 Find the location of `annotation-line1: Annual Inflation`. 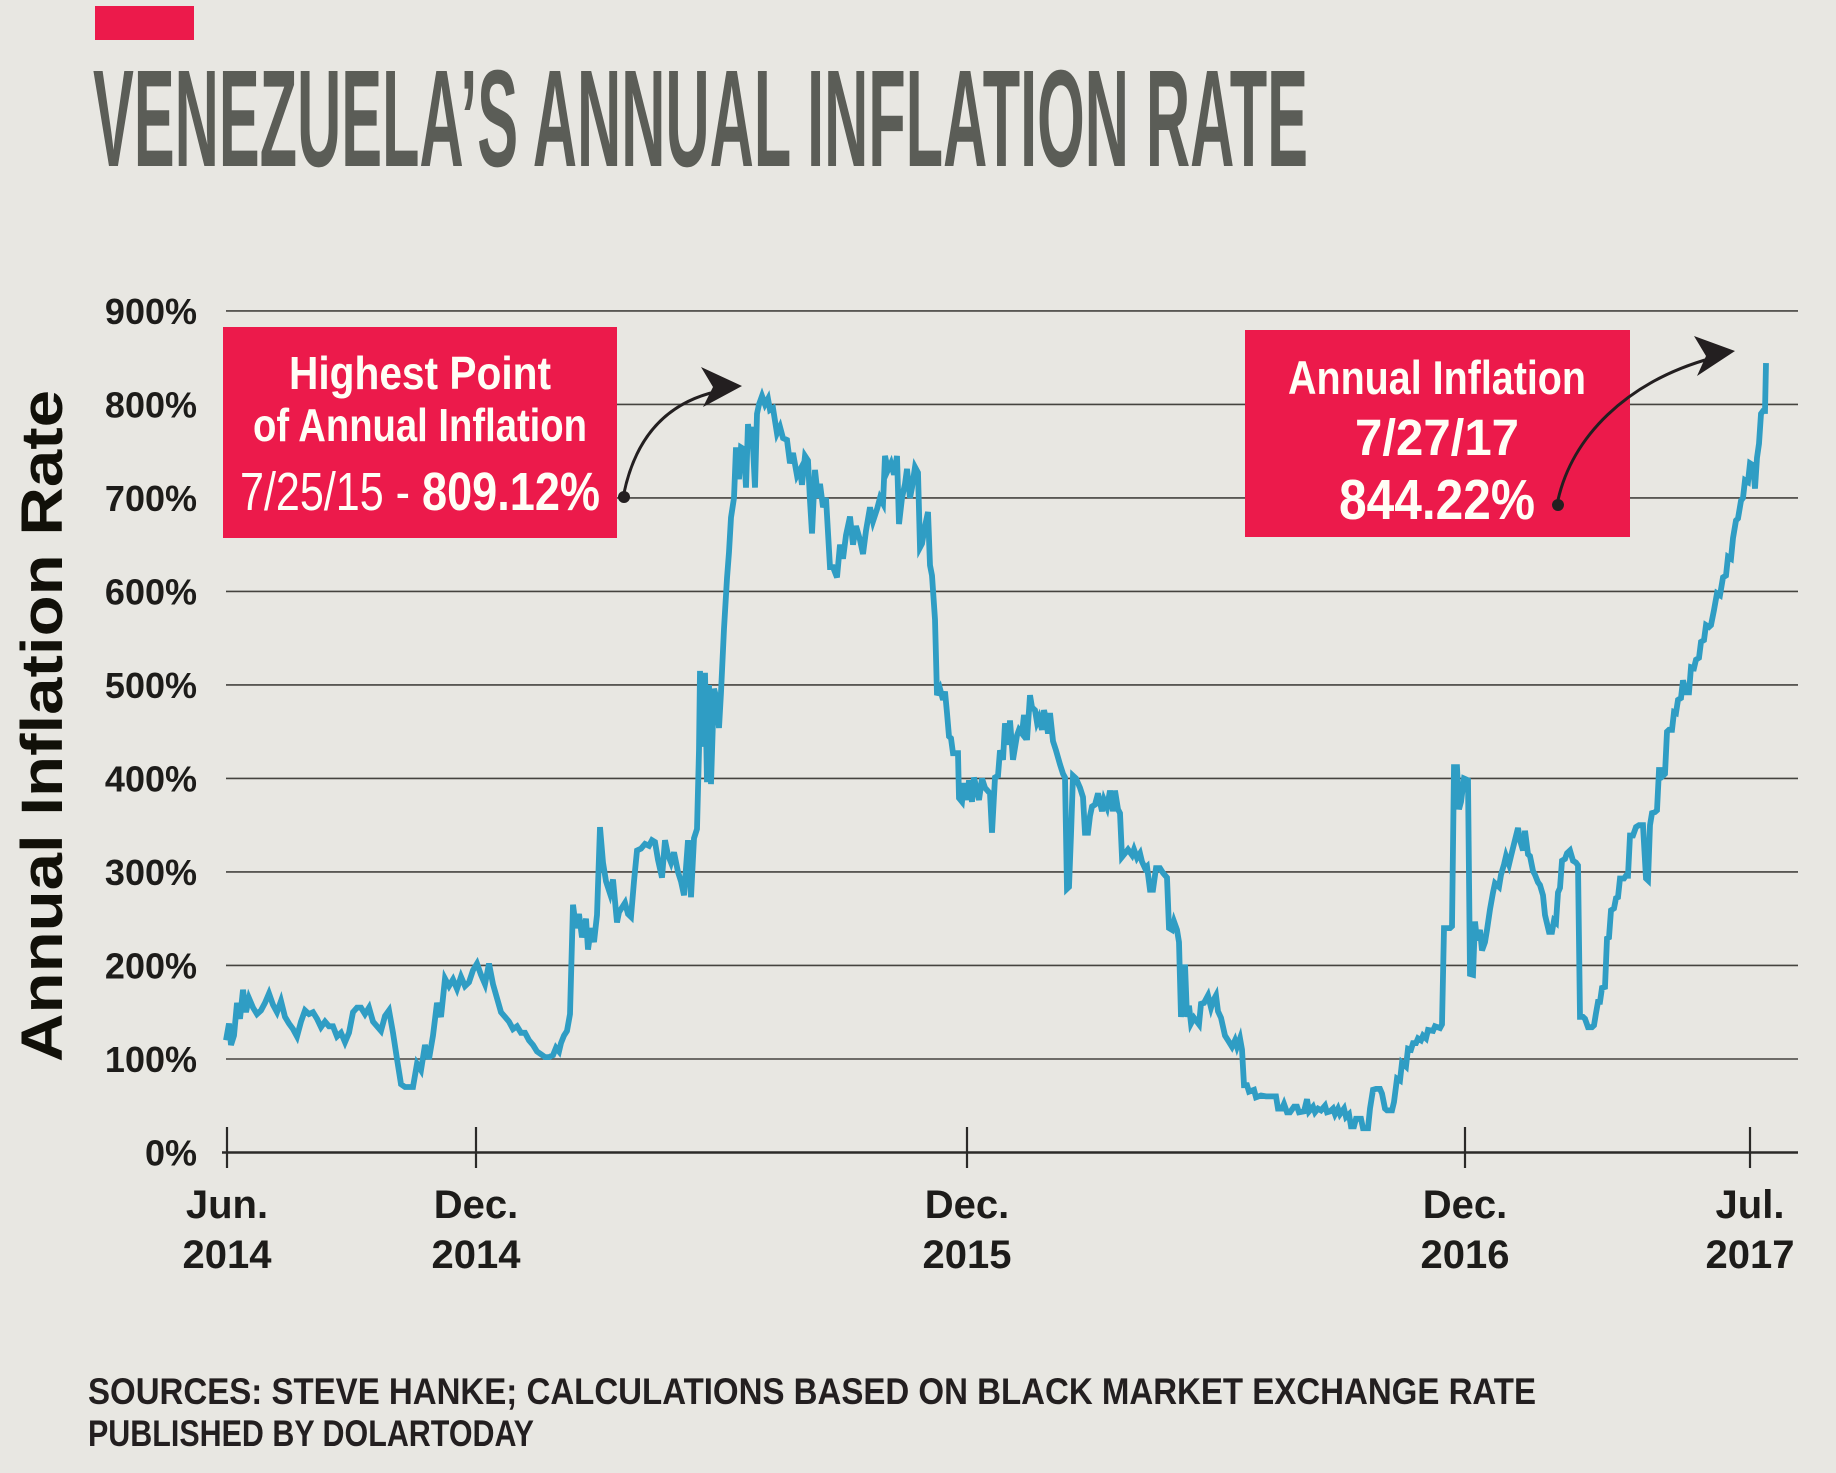

annotation-line1: Annual Inflation is located at coordinates (1437, 377).